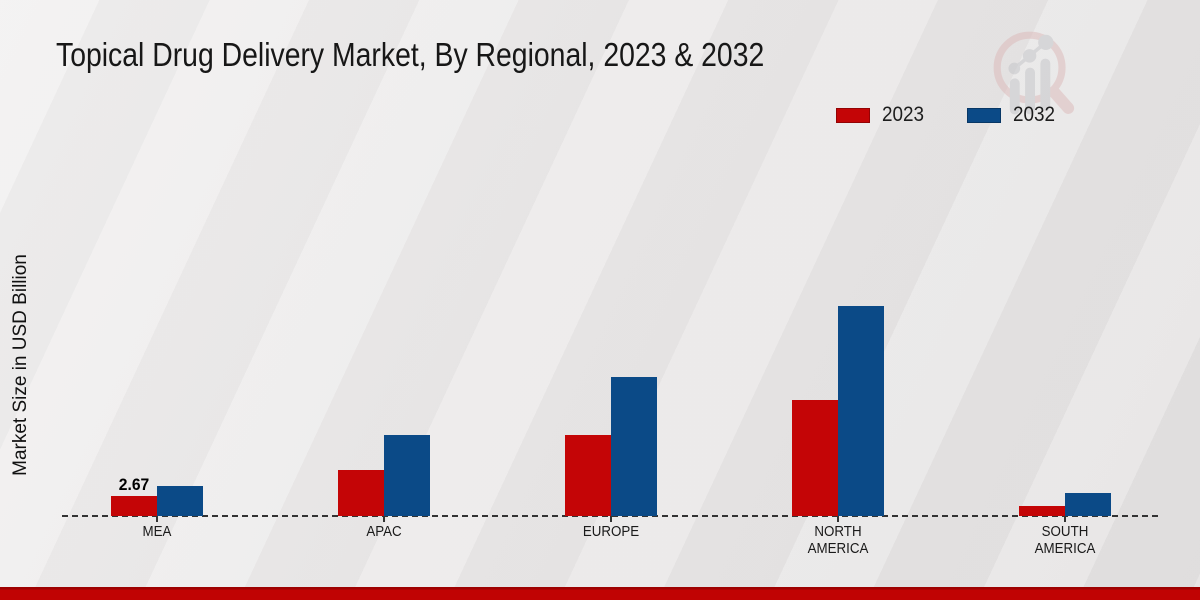 This screenshot has width=1200, height=600. What do you see at coordinates (837, 540) in the screenshot?
I see `x-axis-category-label: NORTH AMERICA` at bounding box center [837, 540].